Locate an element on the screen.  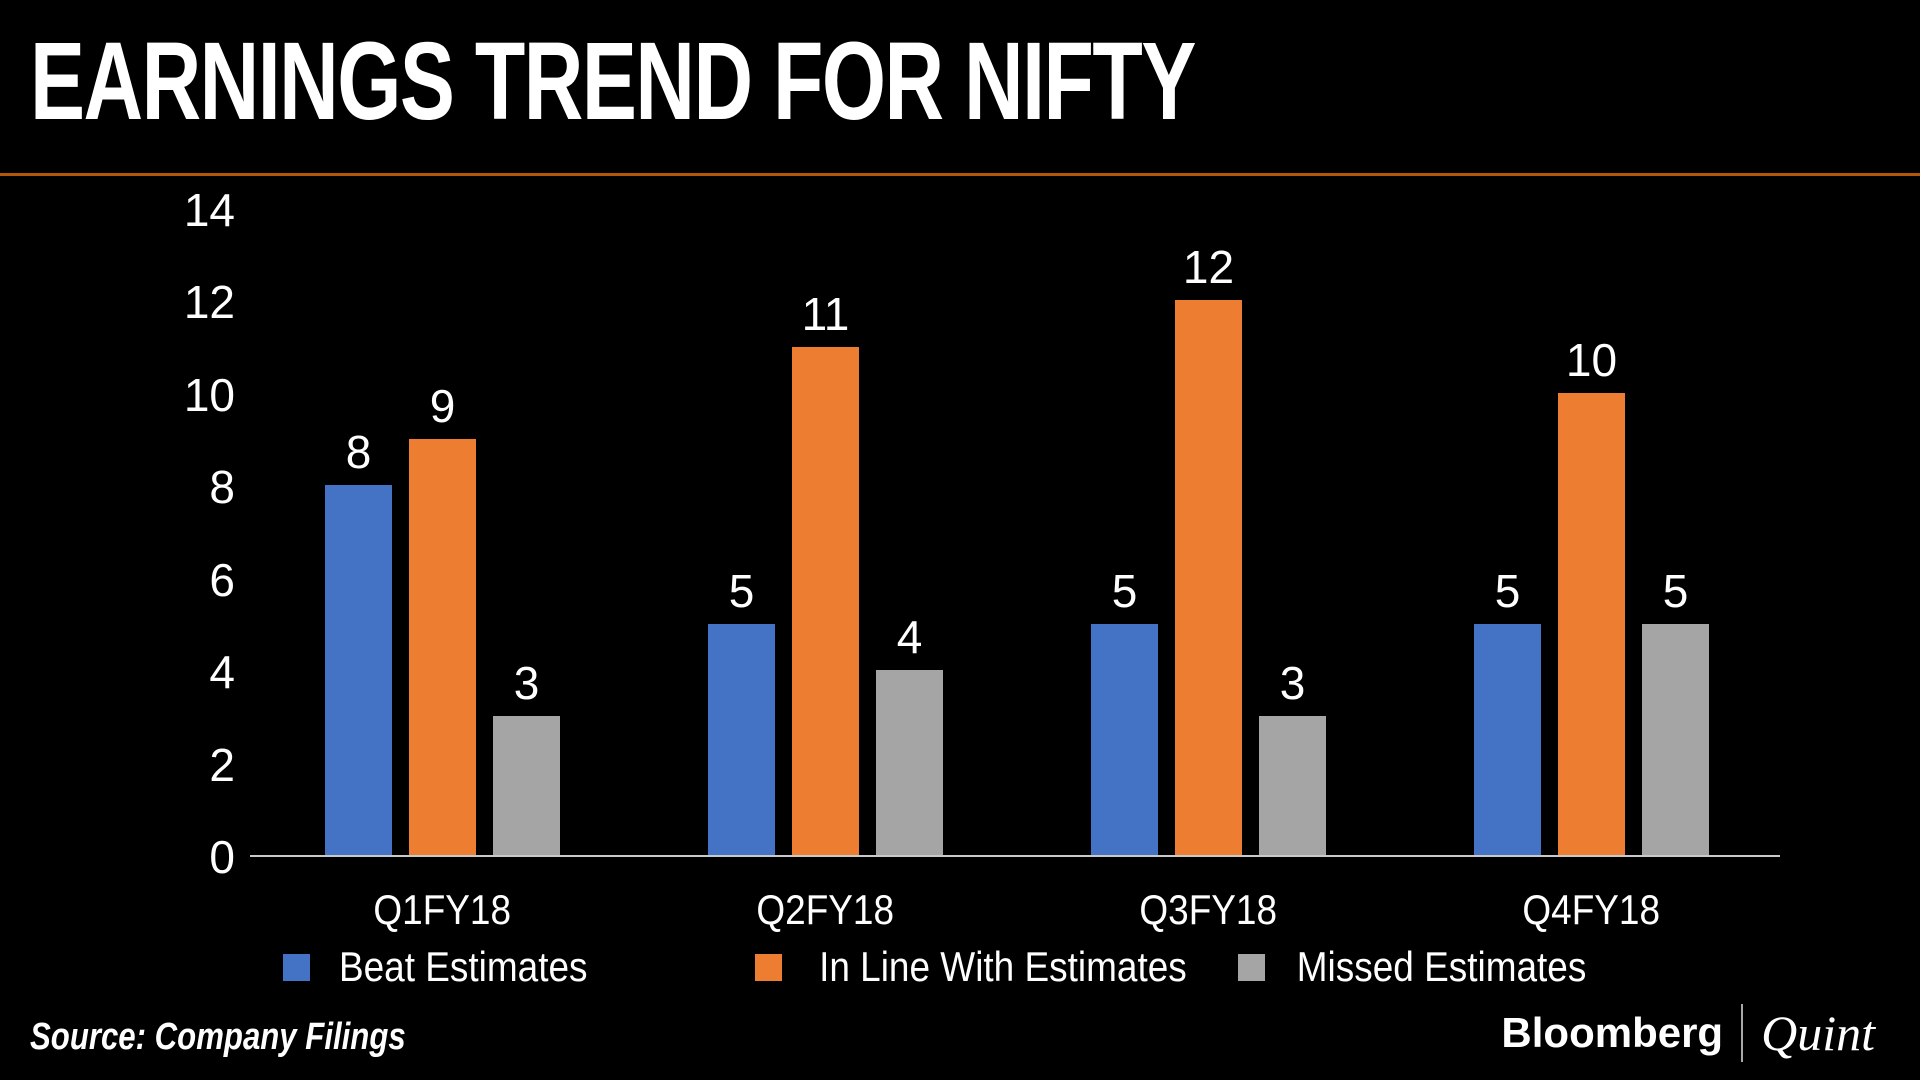
brand-logo: Bloomberg Quint is located at coordinates (1688, 1033).